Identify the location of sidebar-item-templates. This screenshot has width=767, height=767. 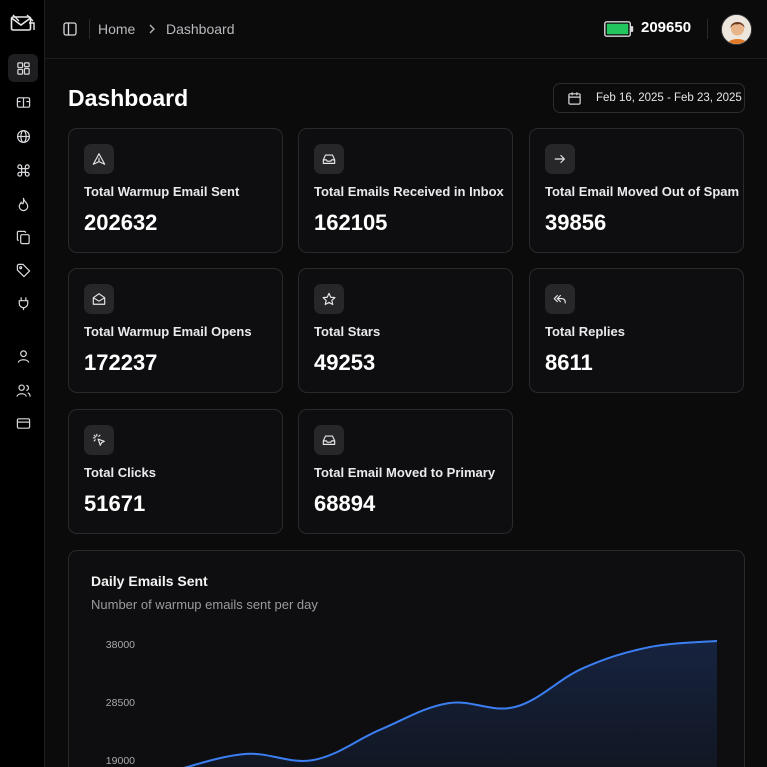
(23, 237).